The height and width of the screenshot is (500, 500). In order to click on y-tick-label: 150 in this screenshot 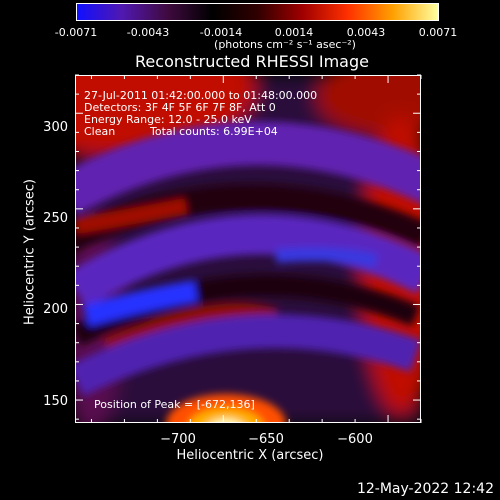, I will do `click(55, 401)`.